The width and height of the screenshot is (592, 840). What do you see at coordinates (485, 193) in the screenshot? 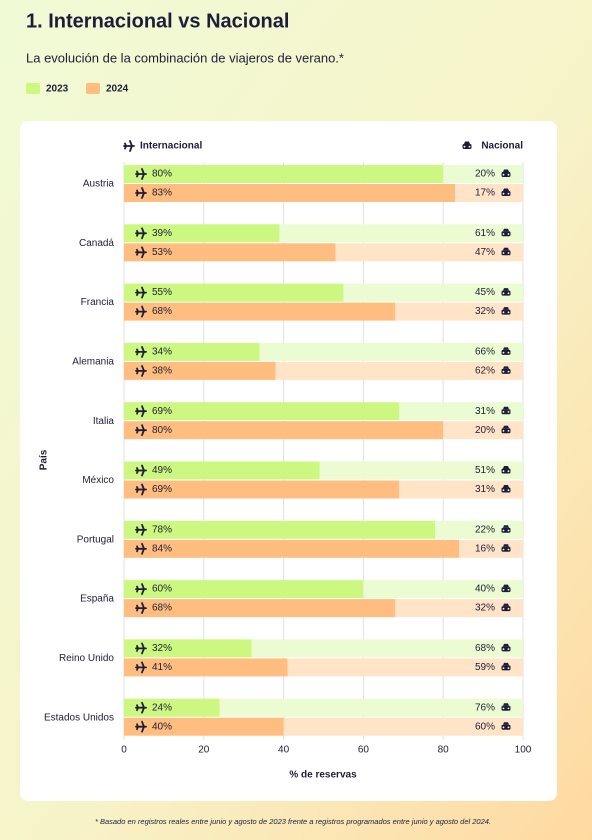
I see `national-value-label: 17%` at bounding box center [485, 193].